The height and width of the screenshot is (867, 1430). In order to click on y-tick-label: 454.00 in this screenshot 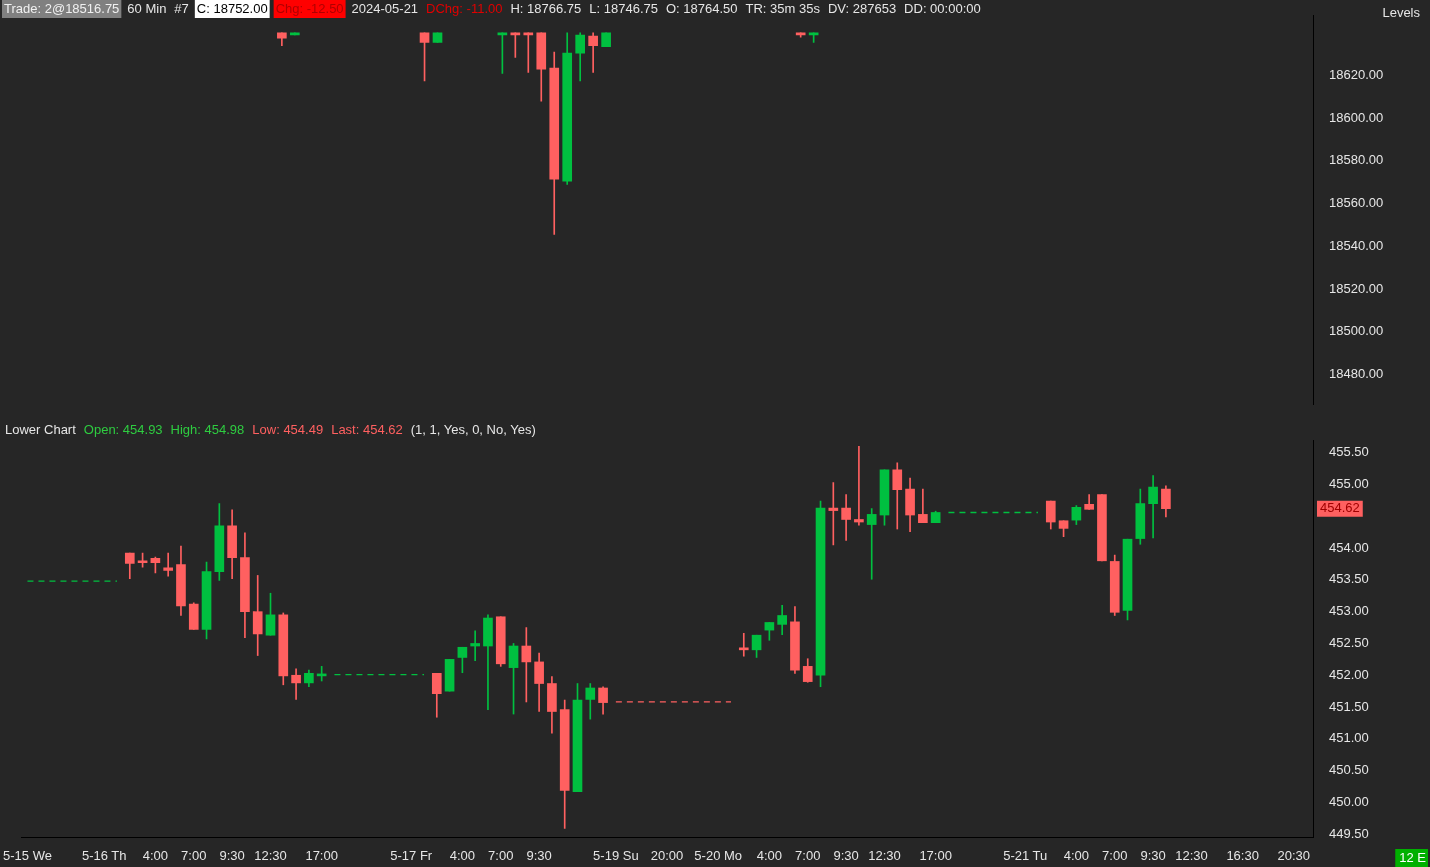, I will do `click(1349, 547)`.